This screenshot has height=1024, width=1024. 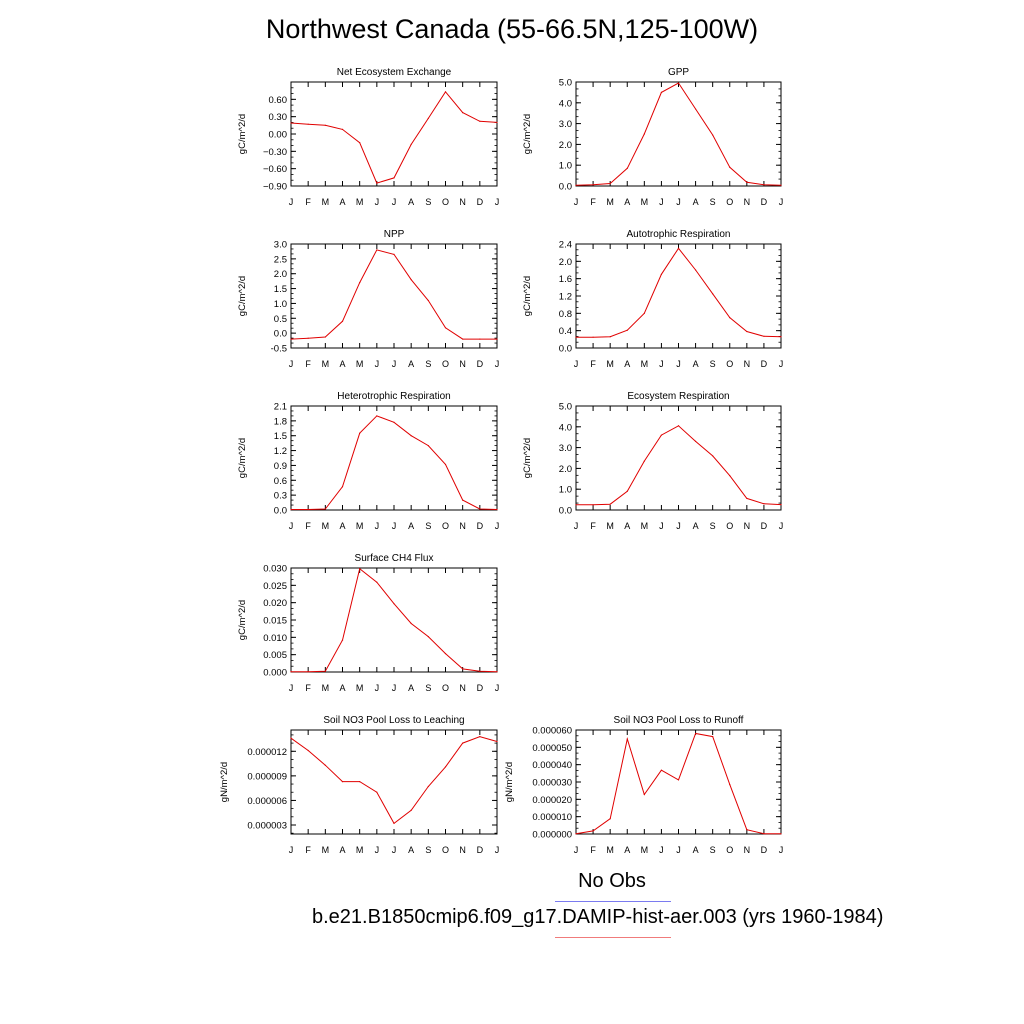 I want to click on y-tick-label: 0.000003, so click(x=267, y=825).